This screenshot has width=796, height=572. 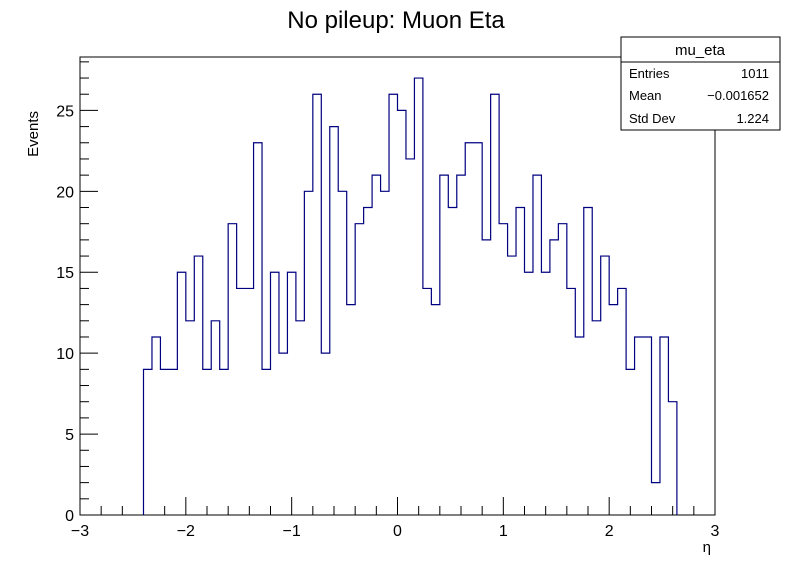 What do you see at coordinates (65, 273) in the screenshot?
I see `y-tick-label: 15` at bounding box center [65, 273].